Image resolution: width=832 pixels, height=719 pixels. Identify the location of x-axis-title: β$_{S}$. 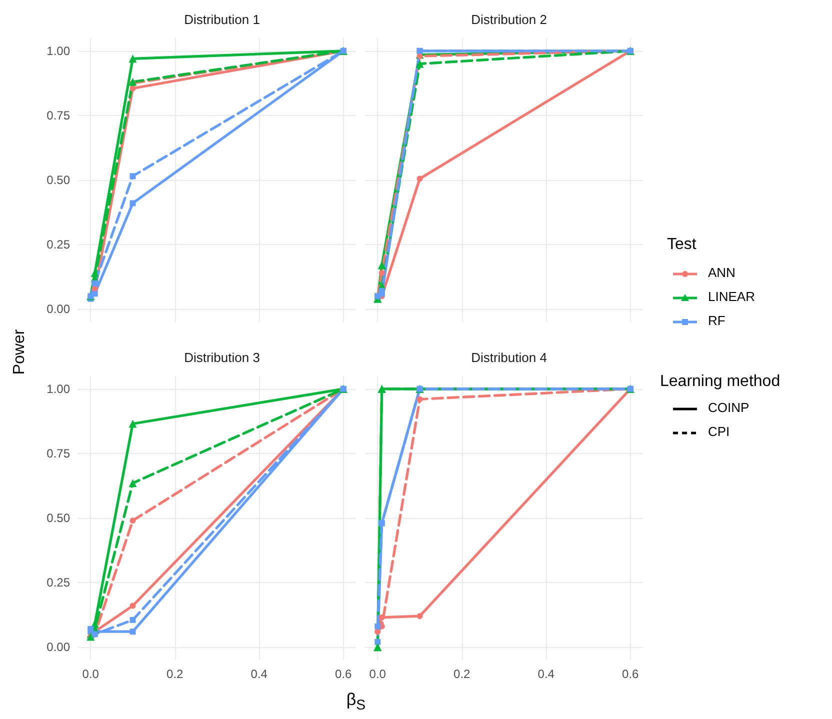
(356, 702).